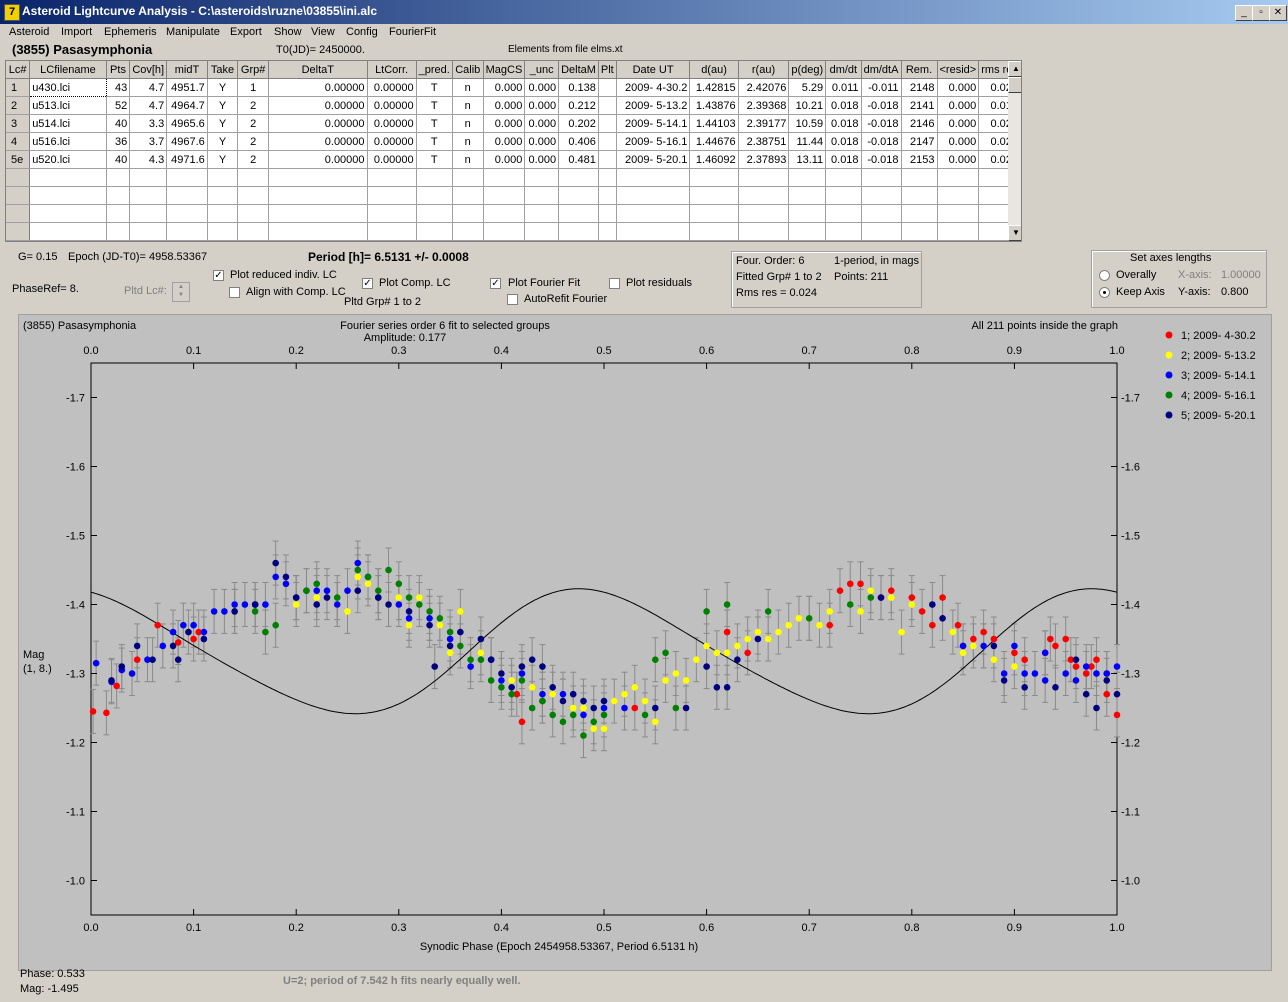 Image resolution: width=1288 pixels, height=1002 pixels. What do you see at coordinates (1014, 85) in the screenshot?
I see `scroll-thumb` at bounding box center [1014, 85].